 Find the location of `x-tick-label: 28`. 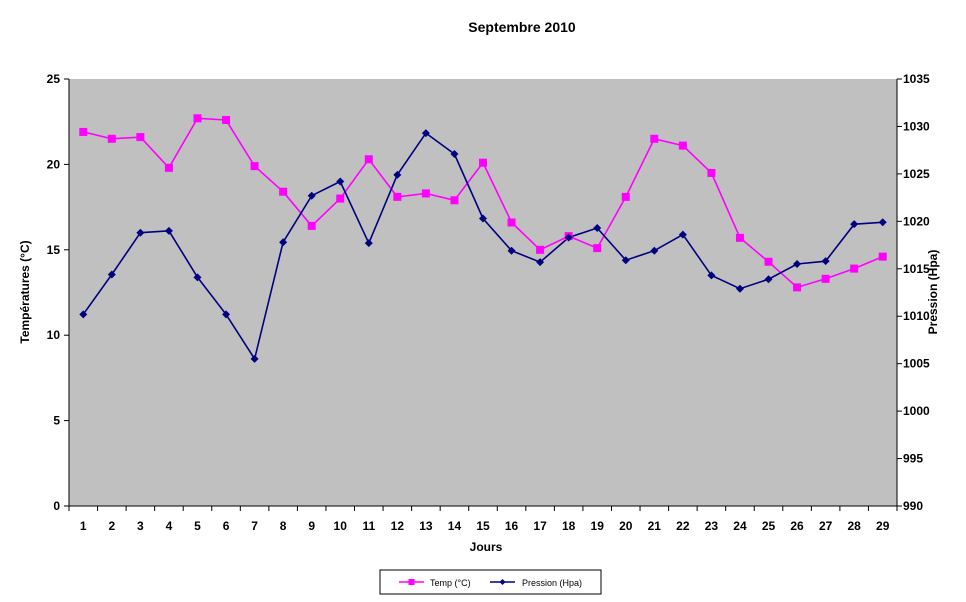

x-tick-label: 28 is located at coordinates (854, 526).